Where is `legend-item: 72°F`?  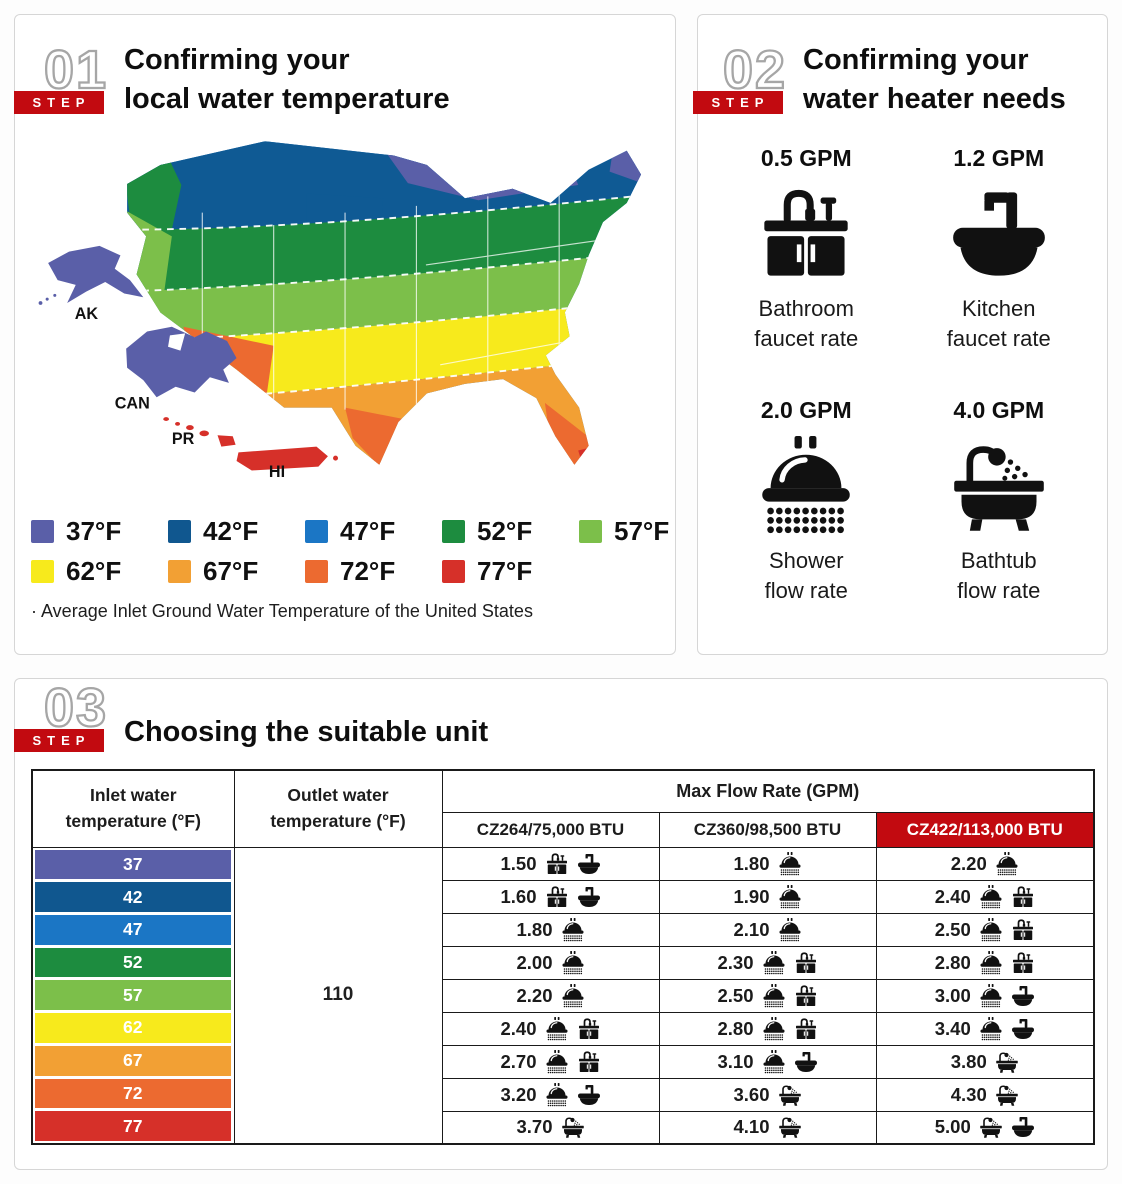 legend-item: 72°F is located at coordinates (373, 571).